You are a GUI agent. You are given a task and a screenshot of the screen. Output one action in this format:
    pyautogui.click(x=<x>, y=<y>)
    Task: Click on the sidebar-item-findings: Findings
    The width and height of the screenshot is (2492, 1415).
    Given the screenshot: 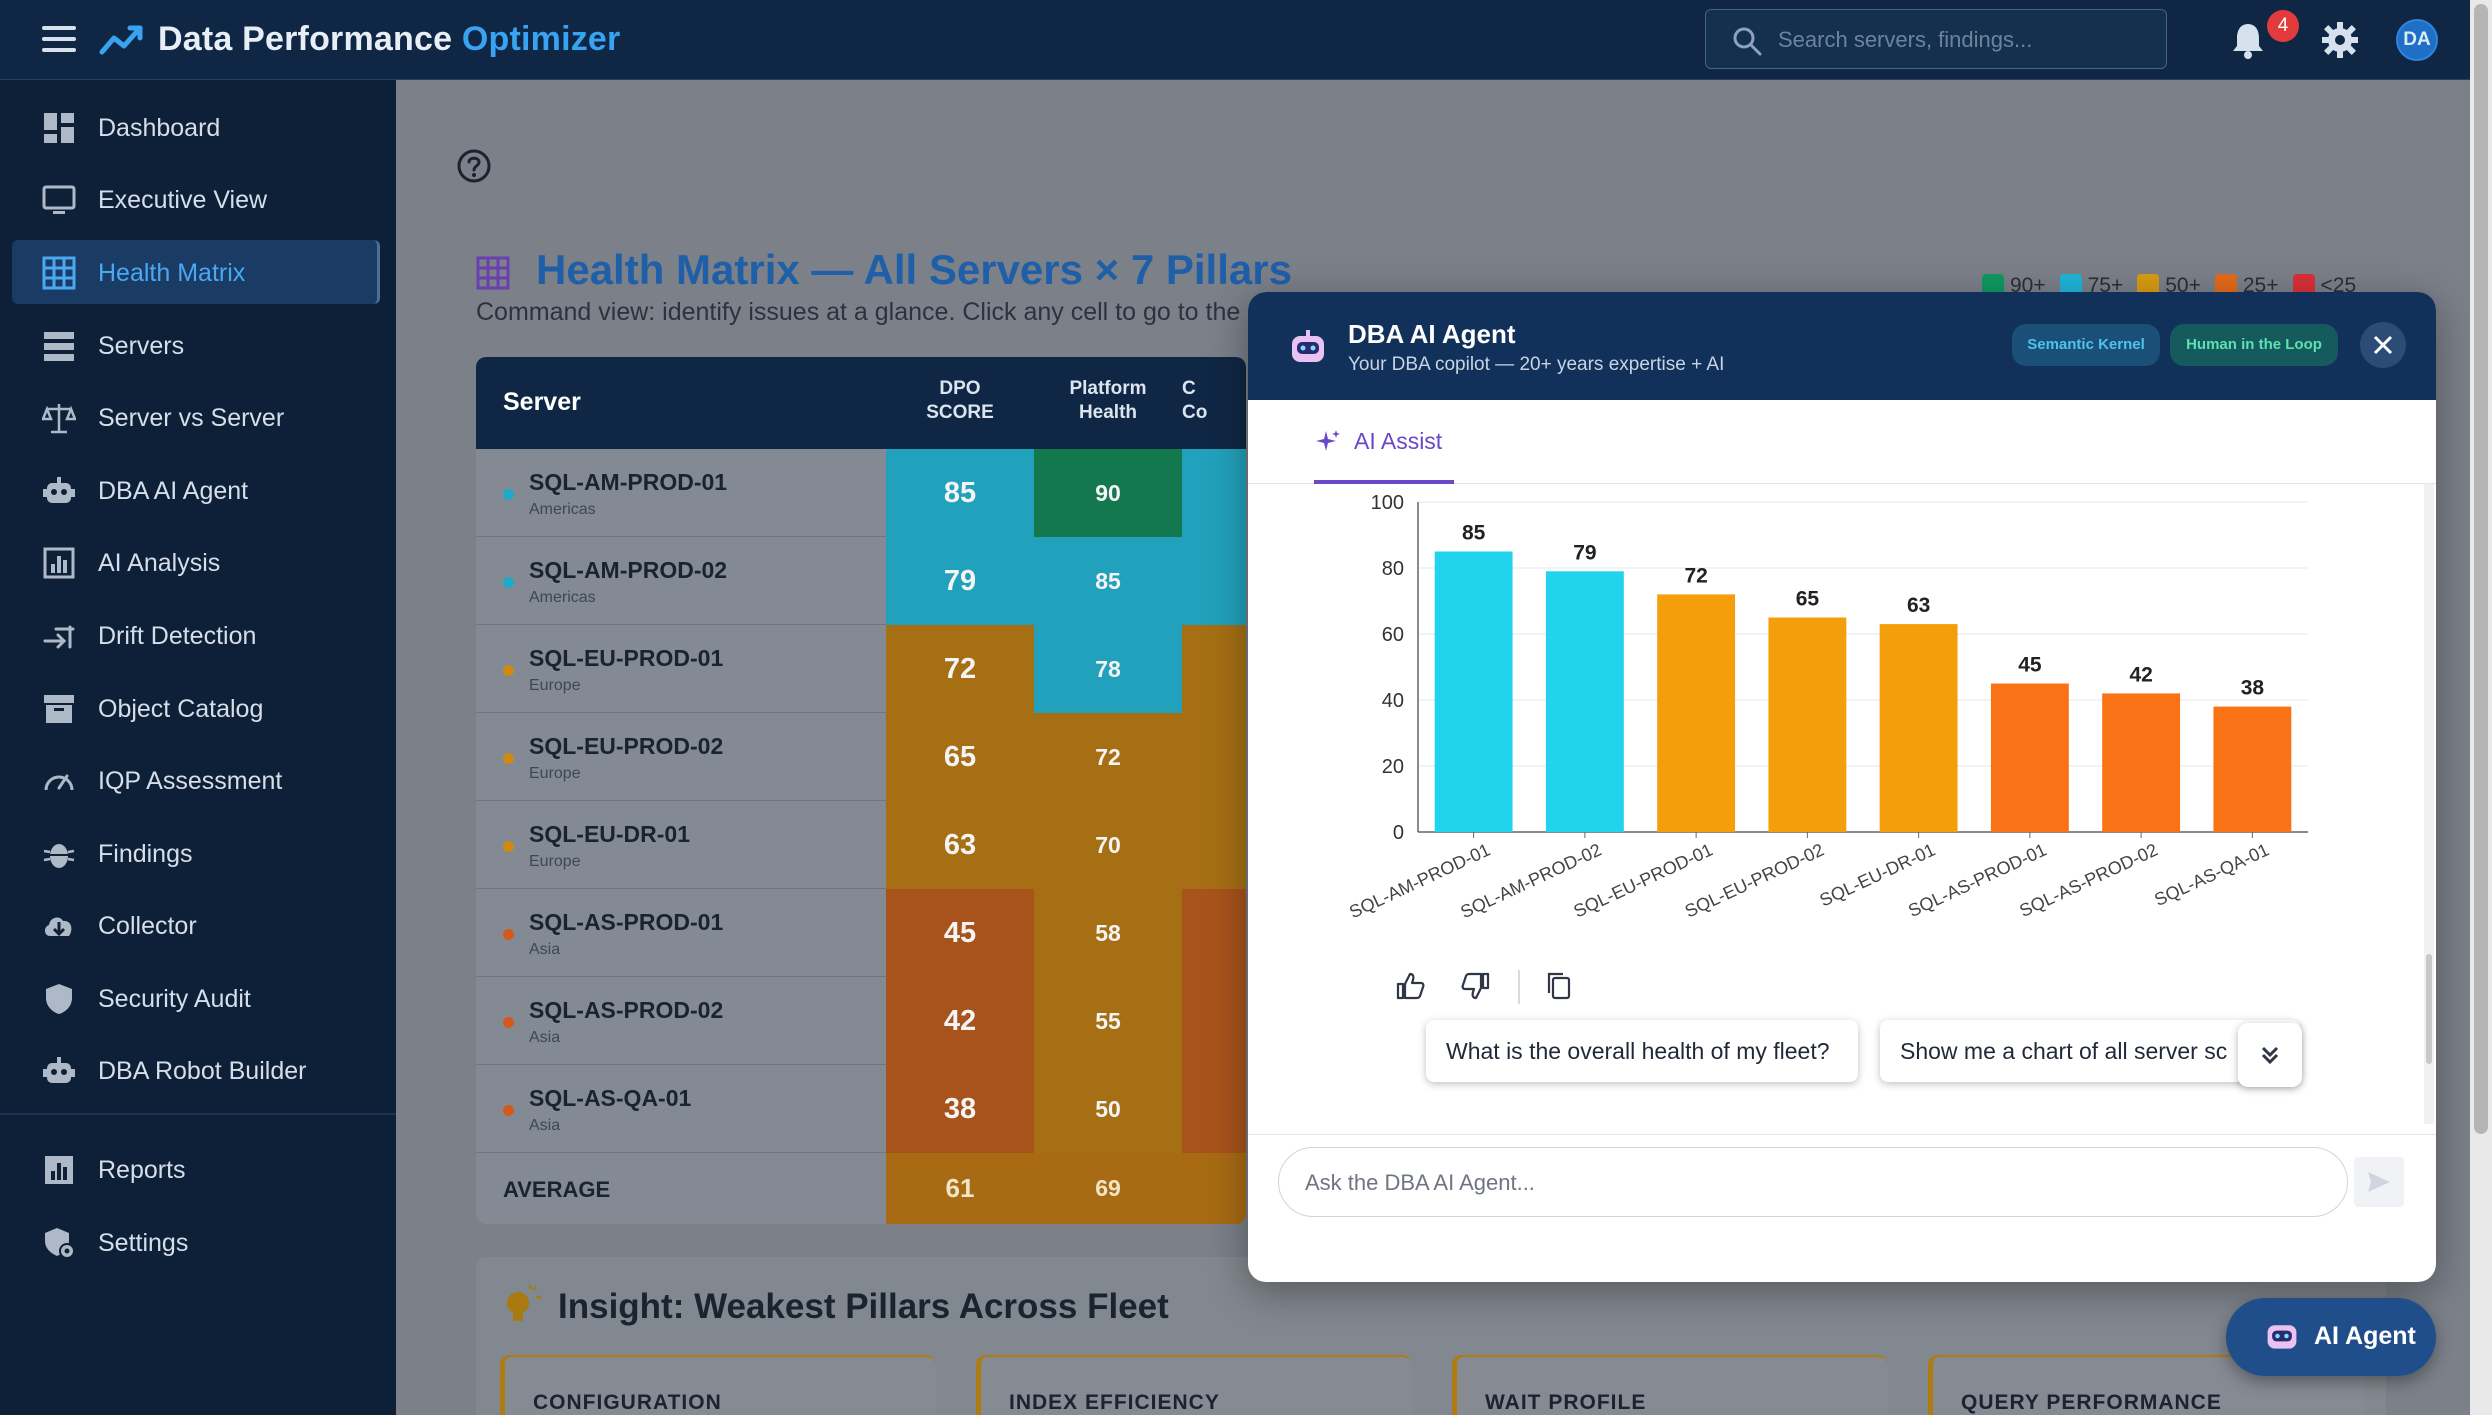 What is the action you would take?
    pyautogui.click(x=196, y=853)
    